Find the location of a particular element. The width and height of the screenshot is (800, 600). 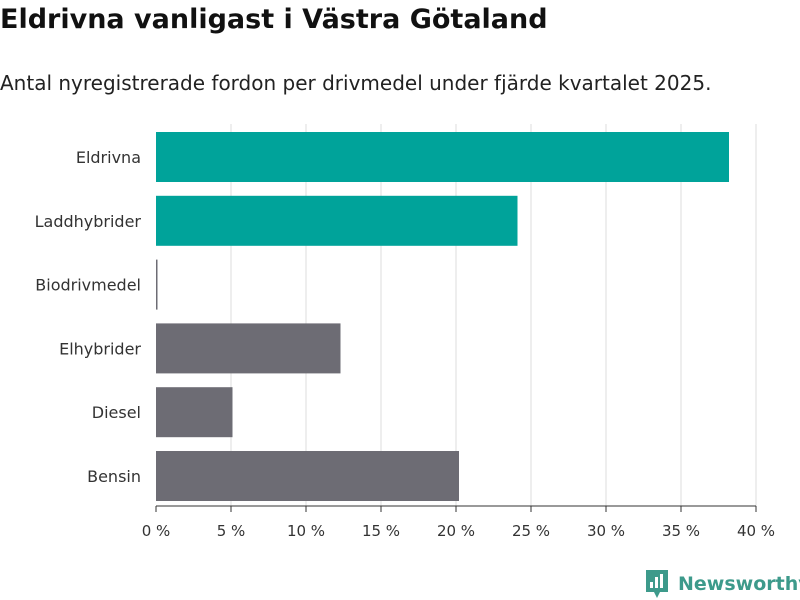

category-label: Bensin is located at coordinates (114, 476).